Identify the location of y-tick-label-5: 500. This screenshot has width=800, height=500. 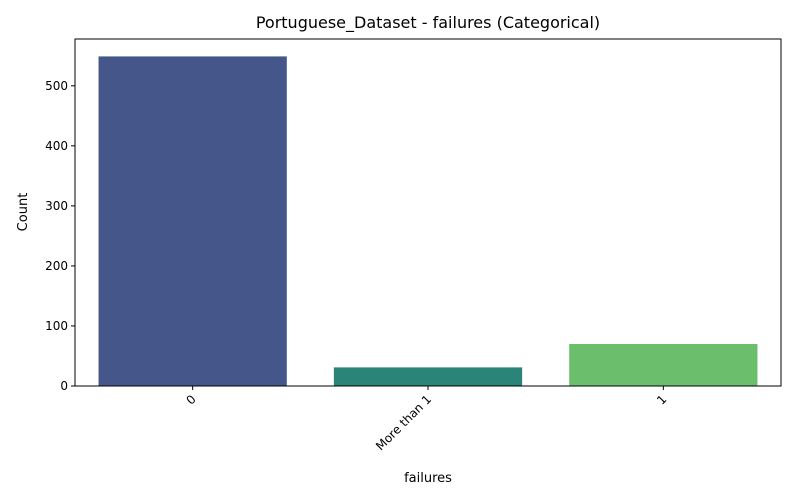
(56, 86).